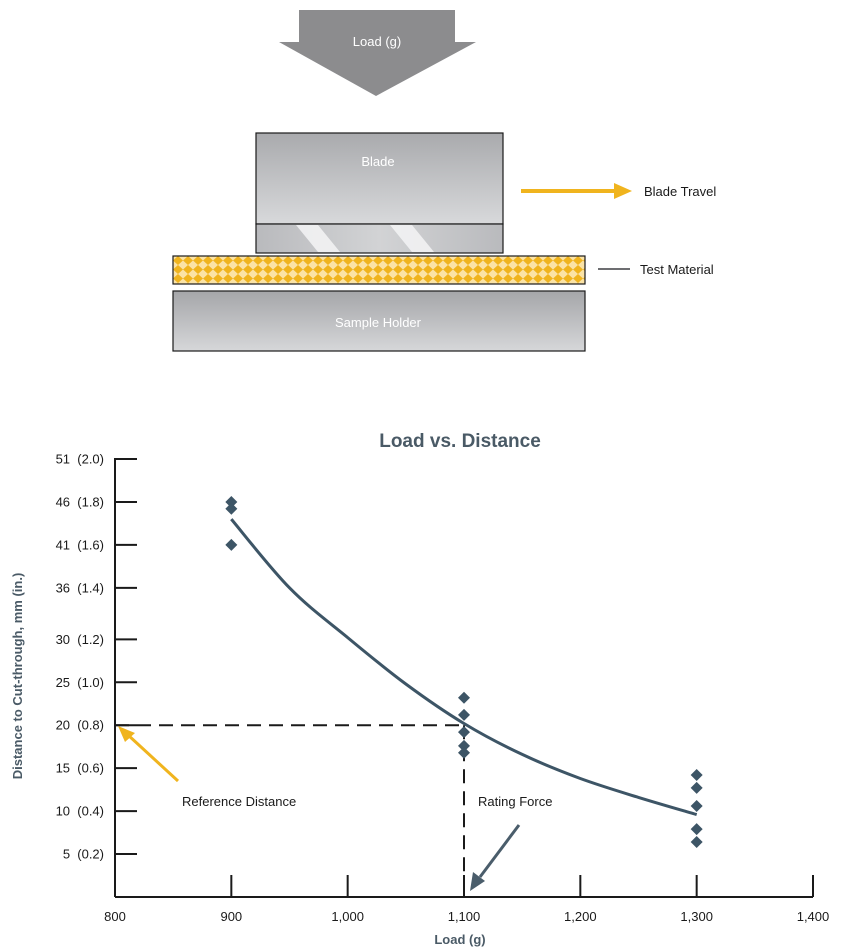 Image resolution: width=848 pixels, height=950 pixels. I want to click on x-tick-label: 1,300, so click(696, 916).